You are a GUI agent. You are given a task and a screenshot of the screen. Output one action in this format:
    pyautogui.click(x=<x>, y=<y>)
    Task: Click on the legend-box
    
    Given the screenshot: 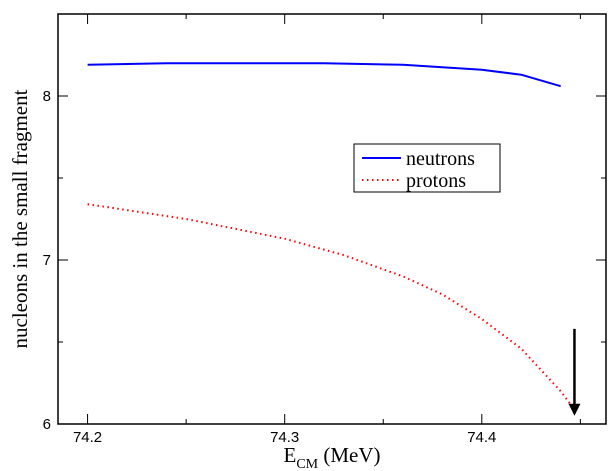 What is the action you would take?
    pyautogui.click(x=427, y=168)
    